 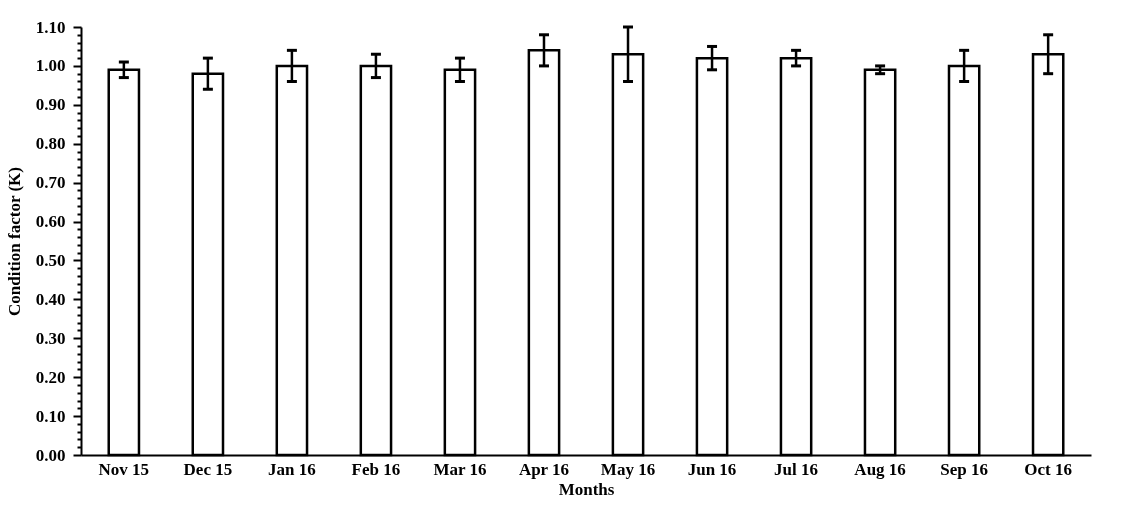 I want to click on x-tick-label: Jul 16, so click(x=796, y=469).